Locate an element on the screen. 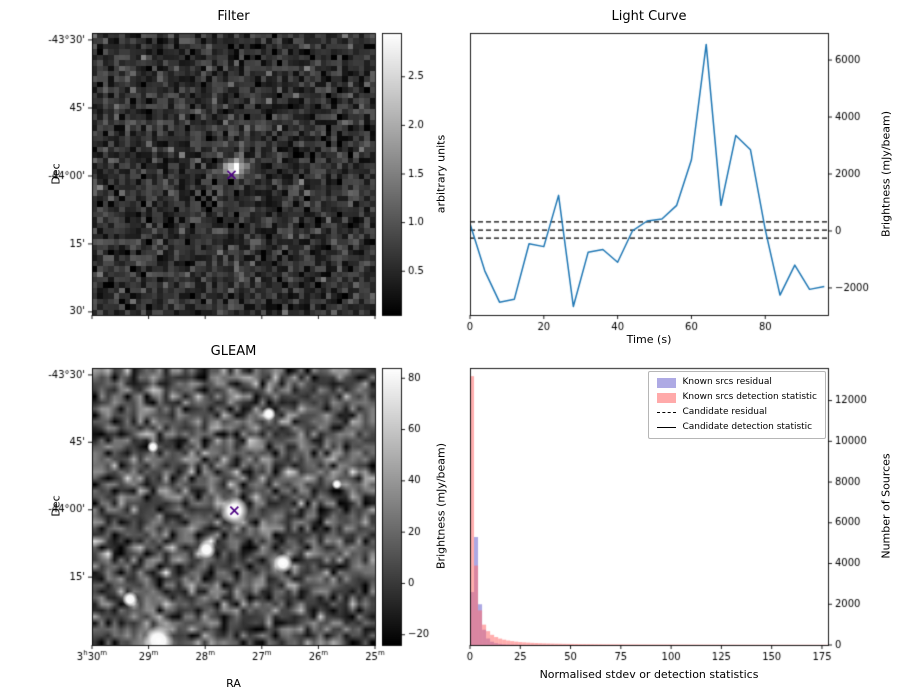  legend-label-candidate-residual: Candidate residual is located at coordinates (725, 412).